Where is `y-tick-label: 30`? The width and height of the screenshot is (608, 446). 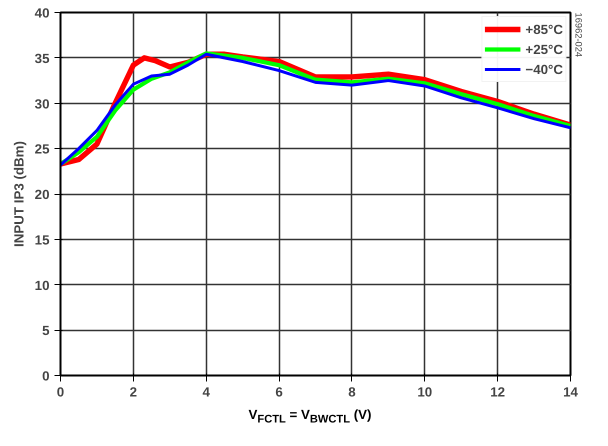 y-tick-label: 30 is located at coordinates (42, 104).